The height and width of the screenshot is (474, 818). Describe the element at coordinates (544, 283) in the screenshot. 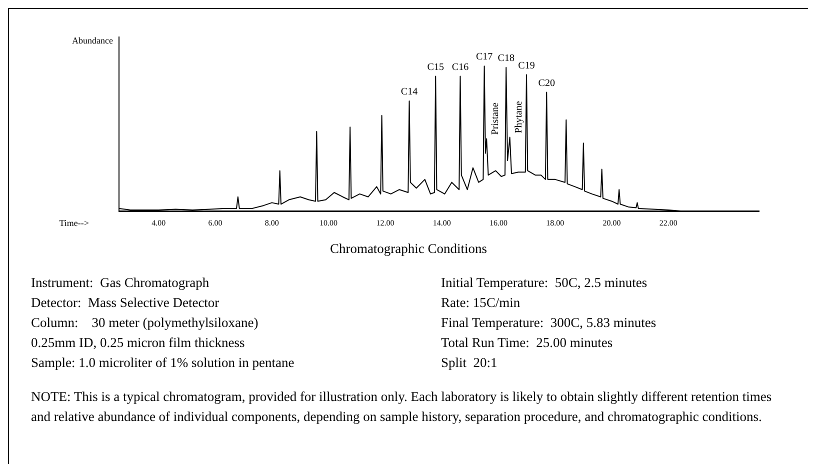

I see `text: Initial Temperature: 50C, 2.5 minutes` at that location.